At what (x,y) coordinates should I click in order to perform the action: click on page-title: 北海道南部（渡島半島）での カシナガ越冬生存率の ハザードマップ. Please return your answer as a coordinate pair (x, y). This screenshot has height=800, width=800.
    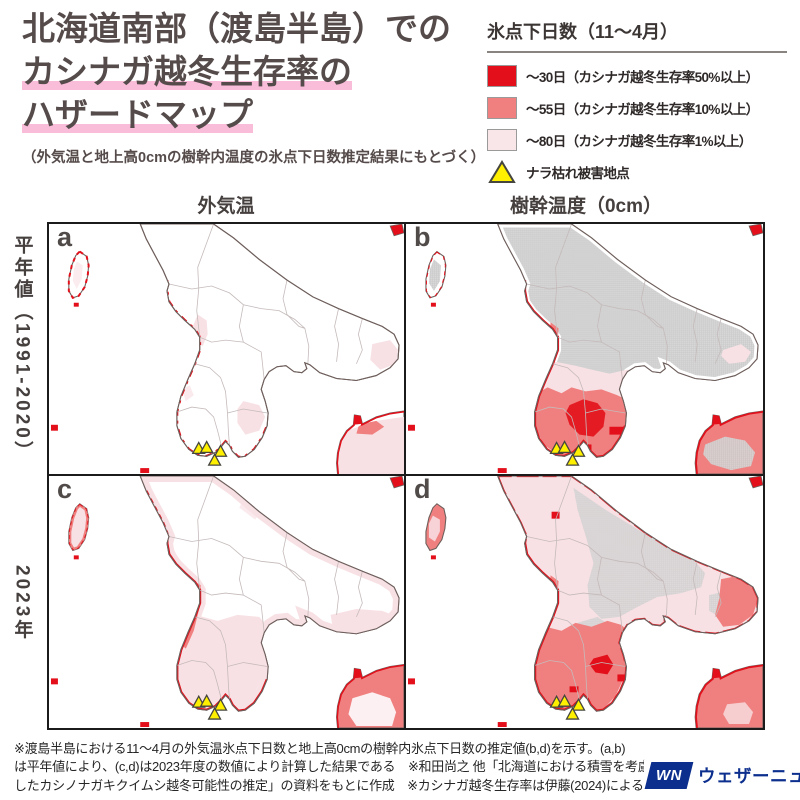
    Looking at the image, I should click on (257, 72).